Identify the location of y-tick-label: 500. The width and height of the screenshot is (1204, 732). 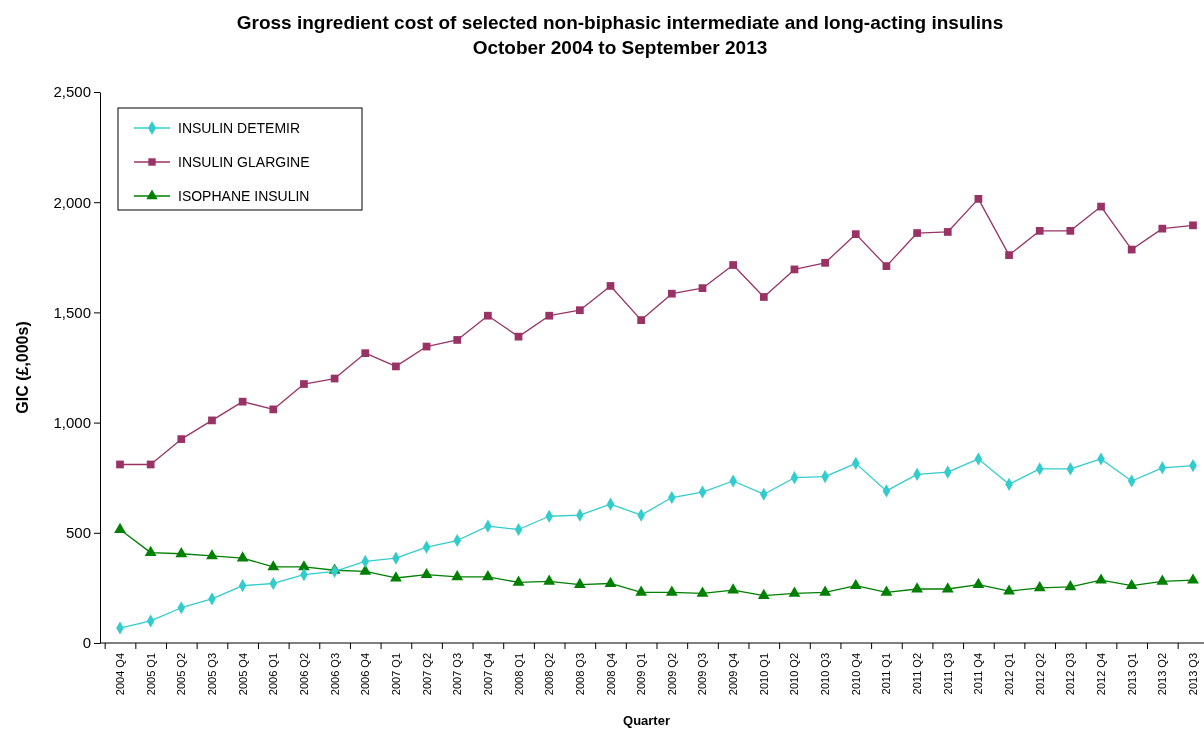
(78, 533).